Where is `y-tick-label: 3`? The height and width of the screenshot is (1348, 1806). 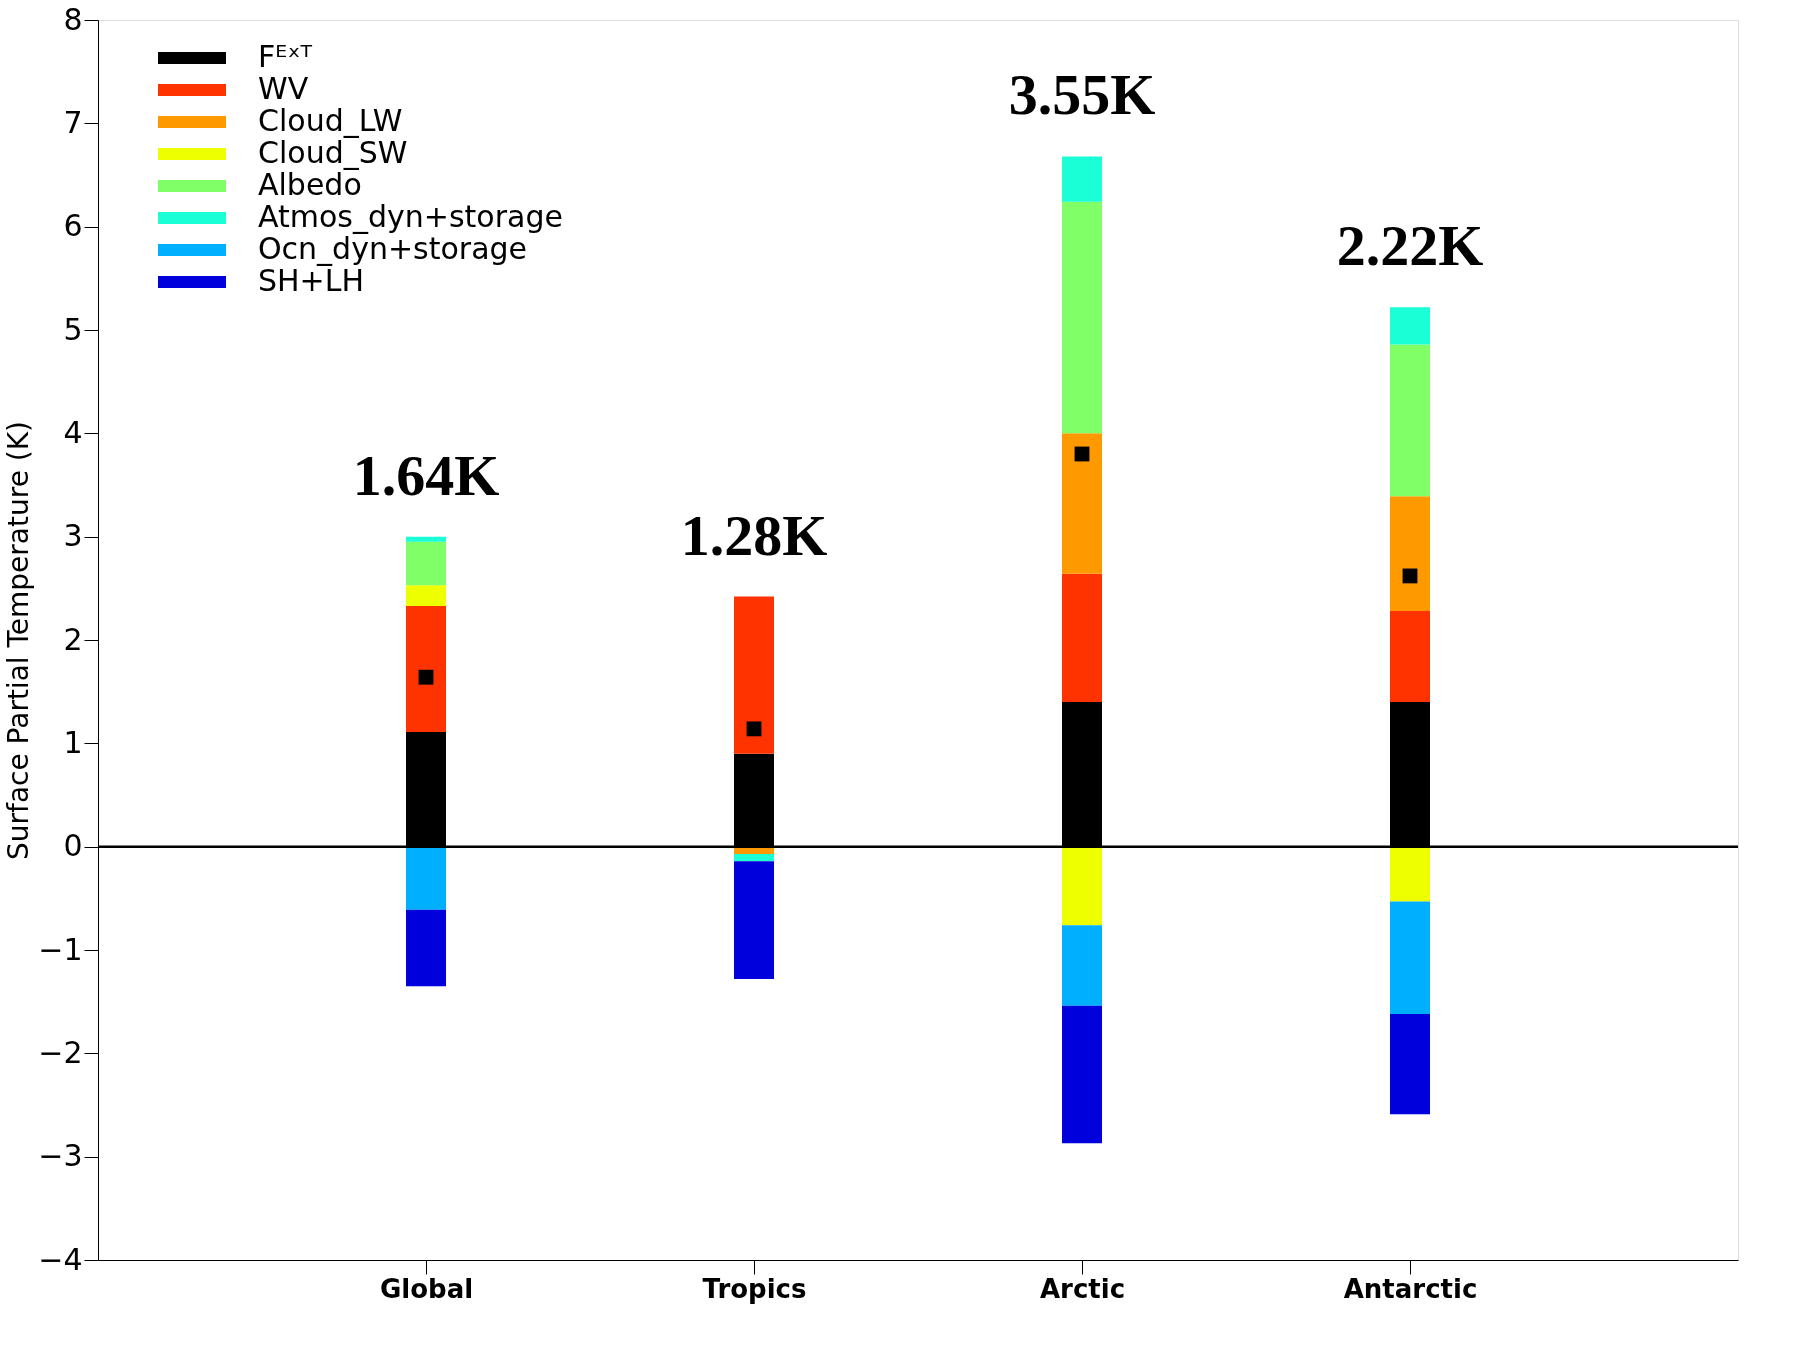
y-tick-label: 3 is located at coordinates (73, 536).